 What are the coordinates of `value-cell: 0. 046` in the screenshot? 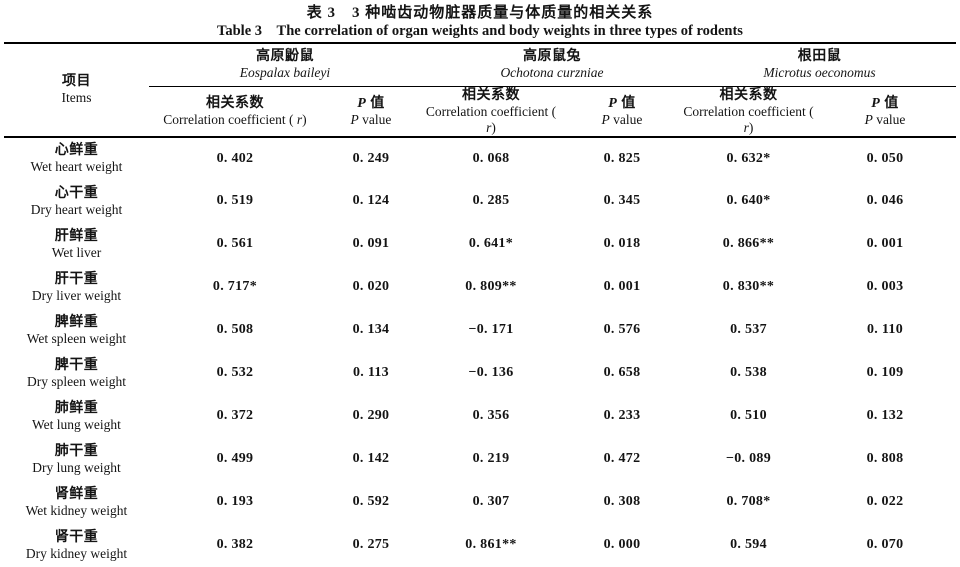 It's located at (885, 200).